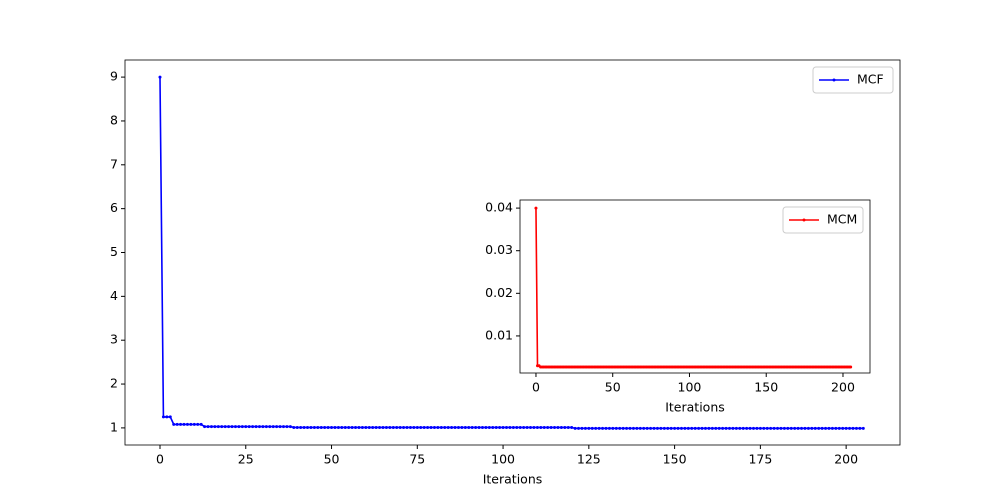  What do you see at coordinates (513, 479) in the screenshot?
I see `x-axis-label: Iterations` at bounding box center [513, 479].